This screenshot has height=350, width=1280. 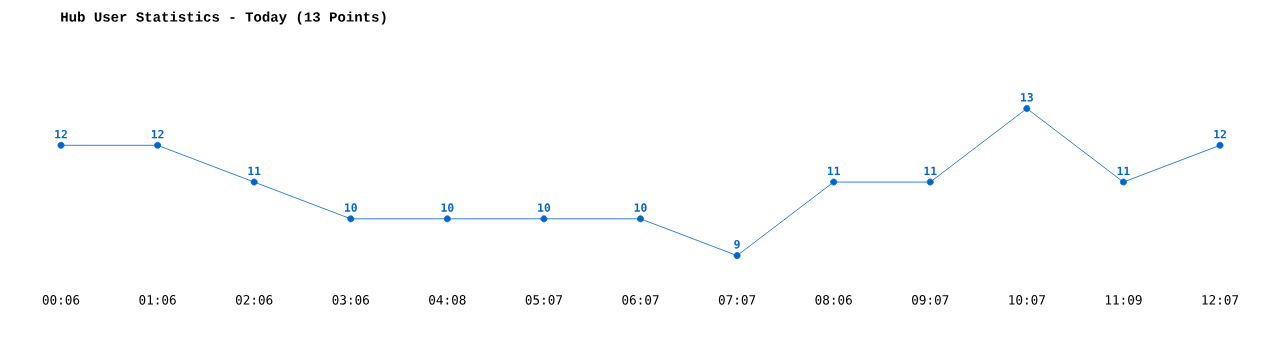 I want to click on x-tick-label: 10:07, so click(x=1027, y=300).